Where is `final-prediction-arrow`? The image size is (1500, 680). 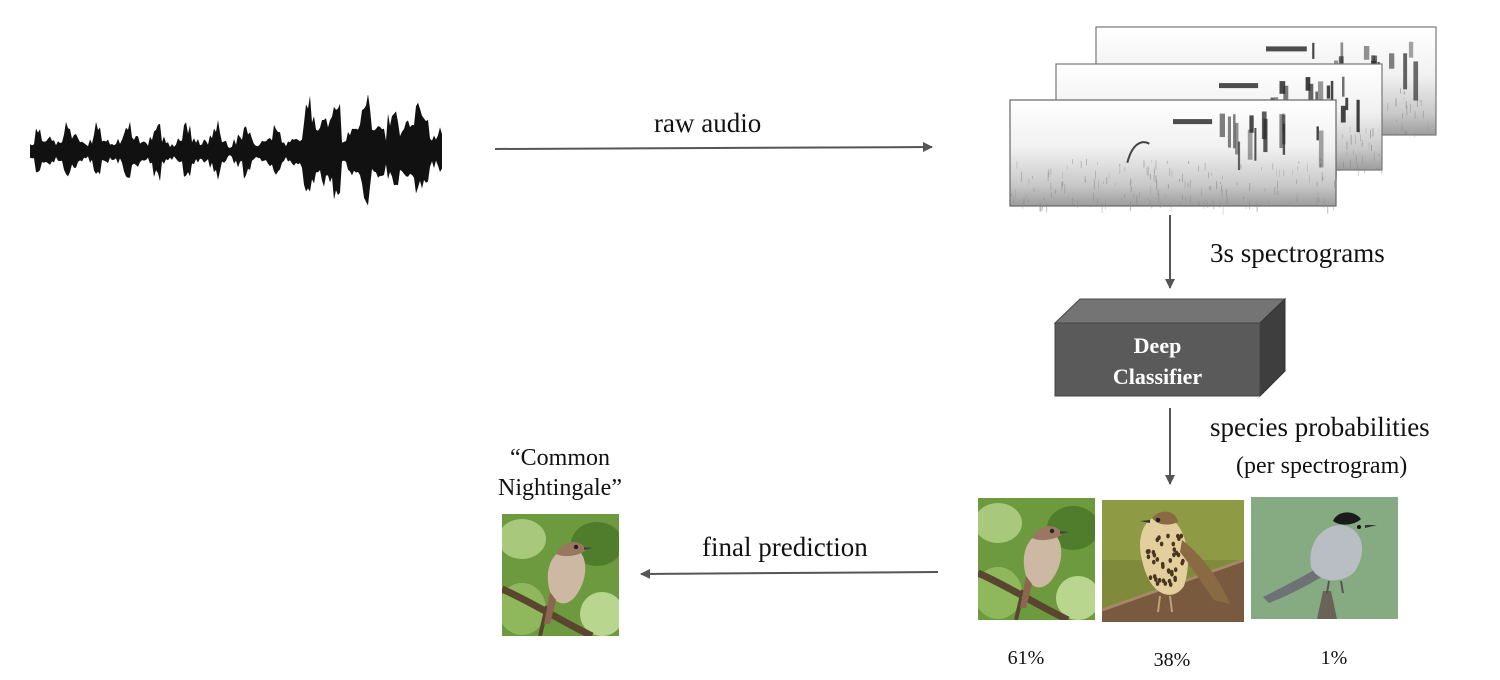 final-prediction-arrow is located at coordinates (789, 573).